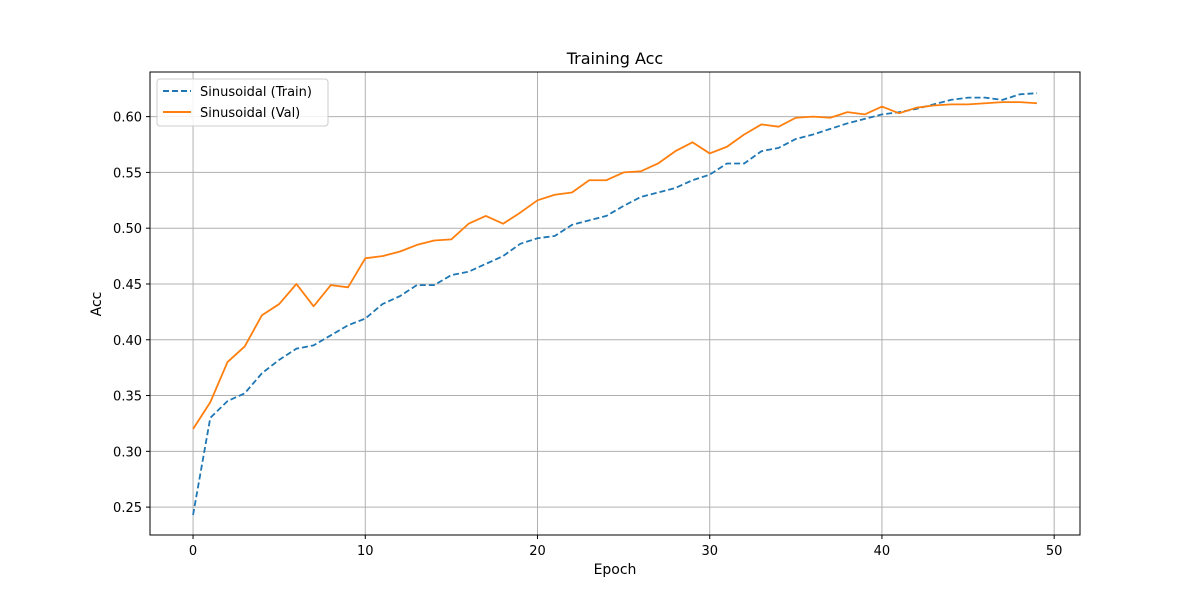  What do you see at coordinates (193, 551) in the screenshot?
I see `x-tick-label: 0` at bounding box center [193, 551].